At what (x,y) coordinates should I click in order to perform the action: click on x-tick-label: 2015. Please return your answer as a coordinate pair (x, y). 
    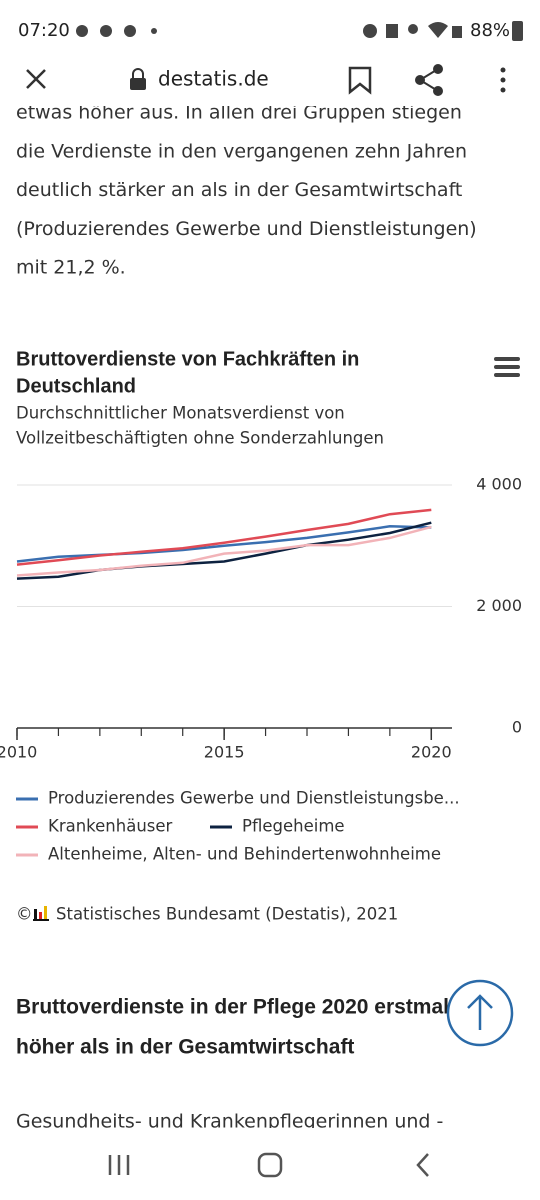
    Looking at the image, I should click on (224, 752).